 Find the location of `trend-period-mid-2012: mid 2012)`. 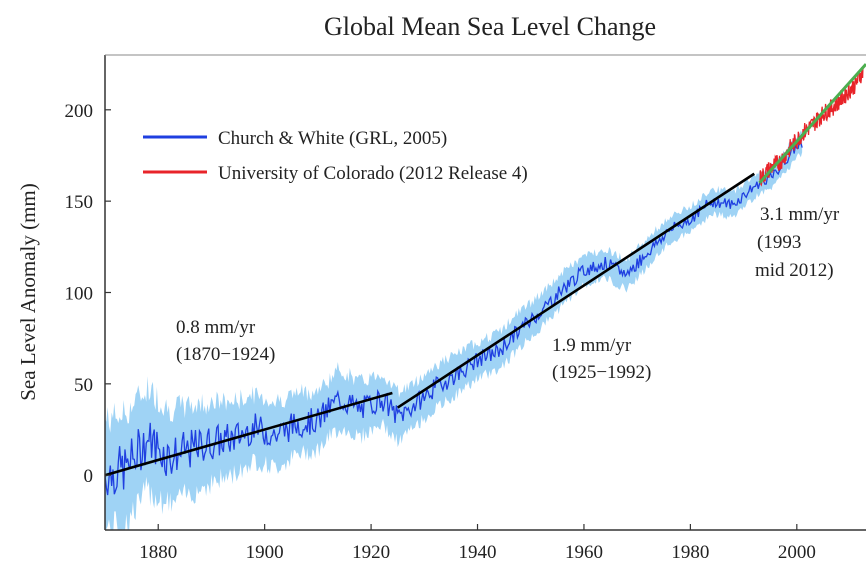

trend-period-mid-2012: mid 2012) is located at coordinates (794, 270).